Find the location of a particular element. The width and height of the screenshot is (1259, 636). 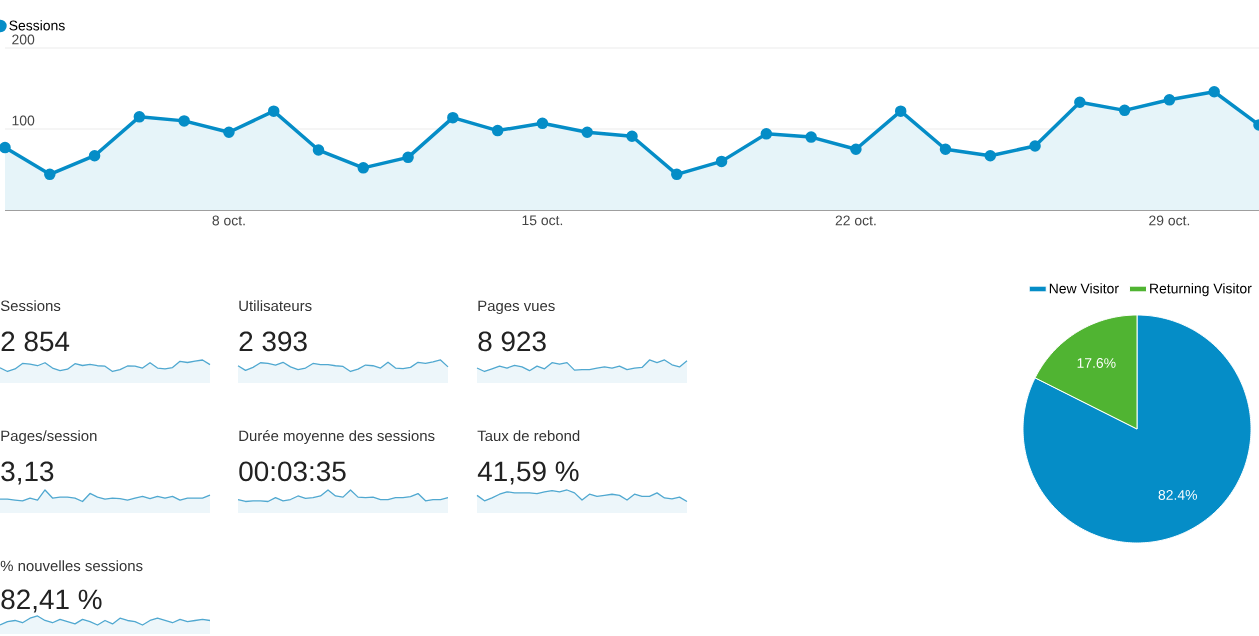

chart-title: Durée moyenne des sessions is located at coordinates (337, 437).